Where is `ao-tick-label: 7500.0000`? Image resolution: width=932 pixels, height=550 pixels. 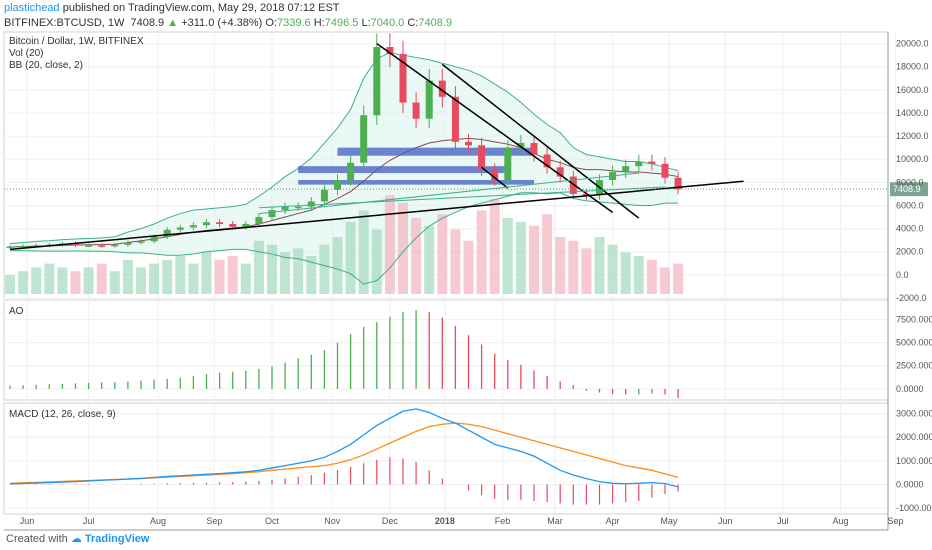
ao-tick-label: 7500.0000 is located at coordinates (914, 319).